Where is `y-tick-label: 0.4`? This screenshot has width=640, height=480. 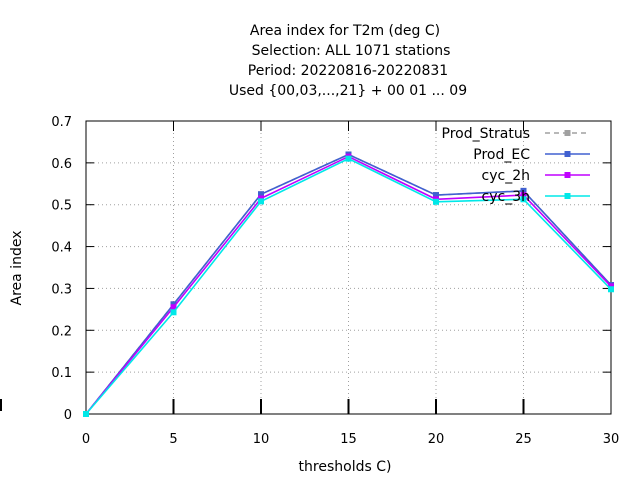
y-tick-label: 0.4 is located at coordinates (61, 248).